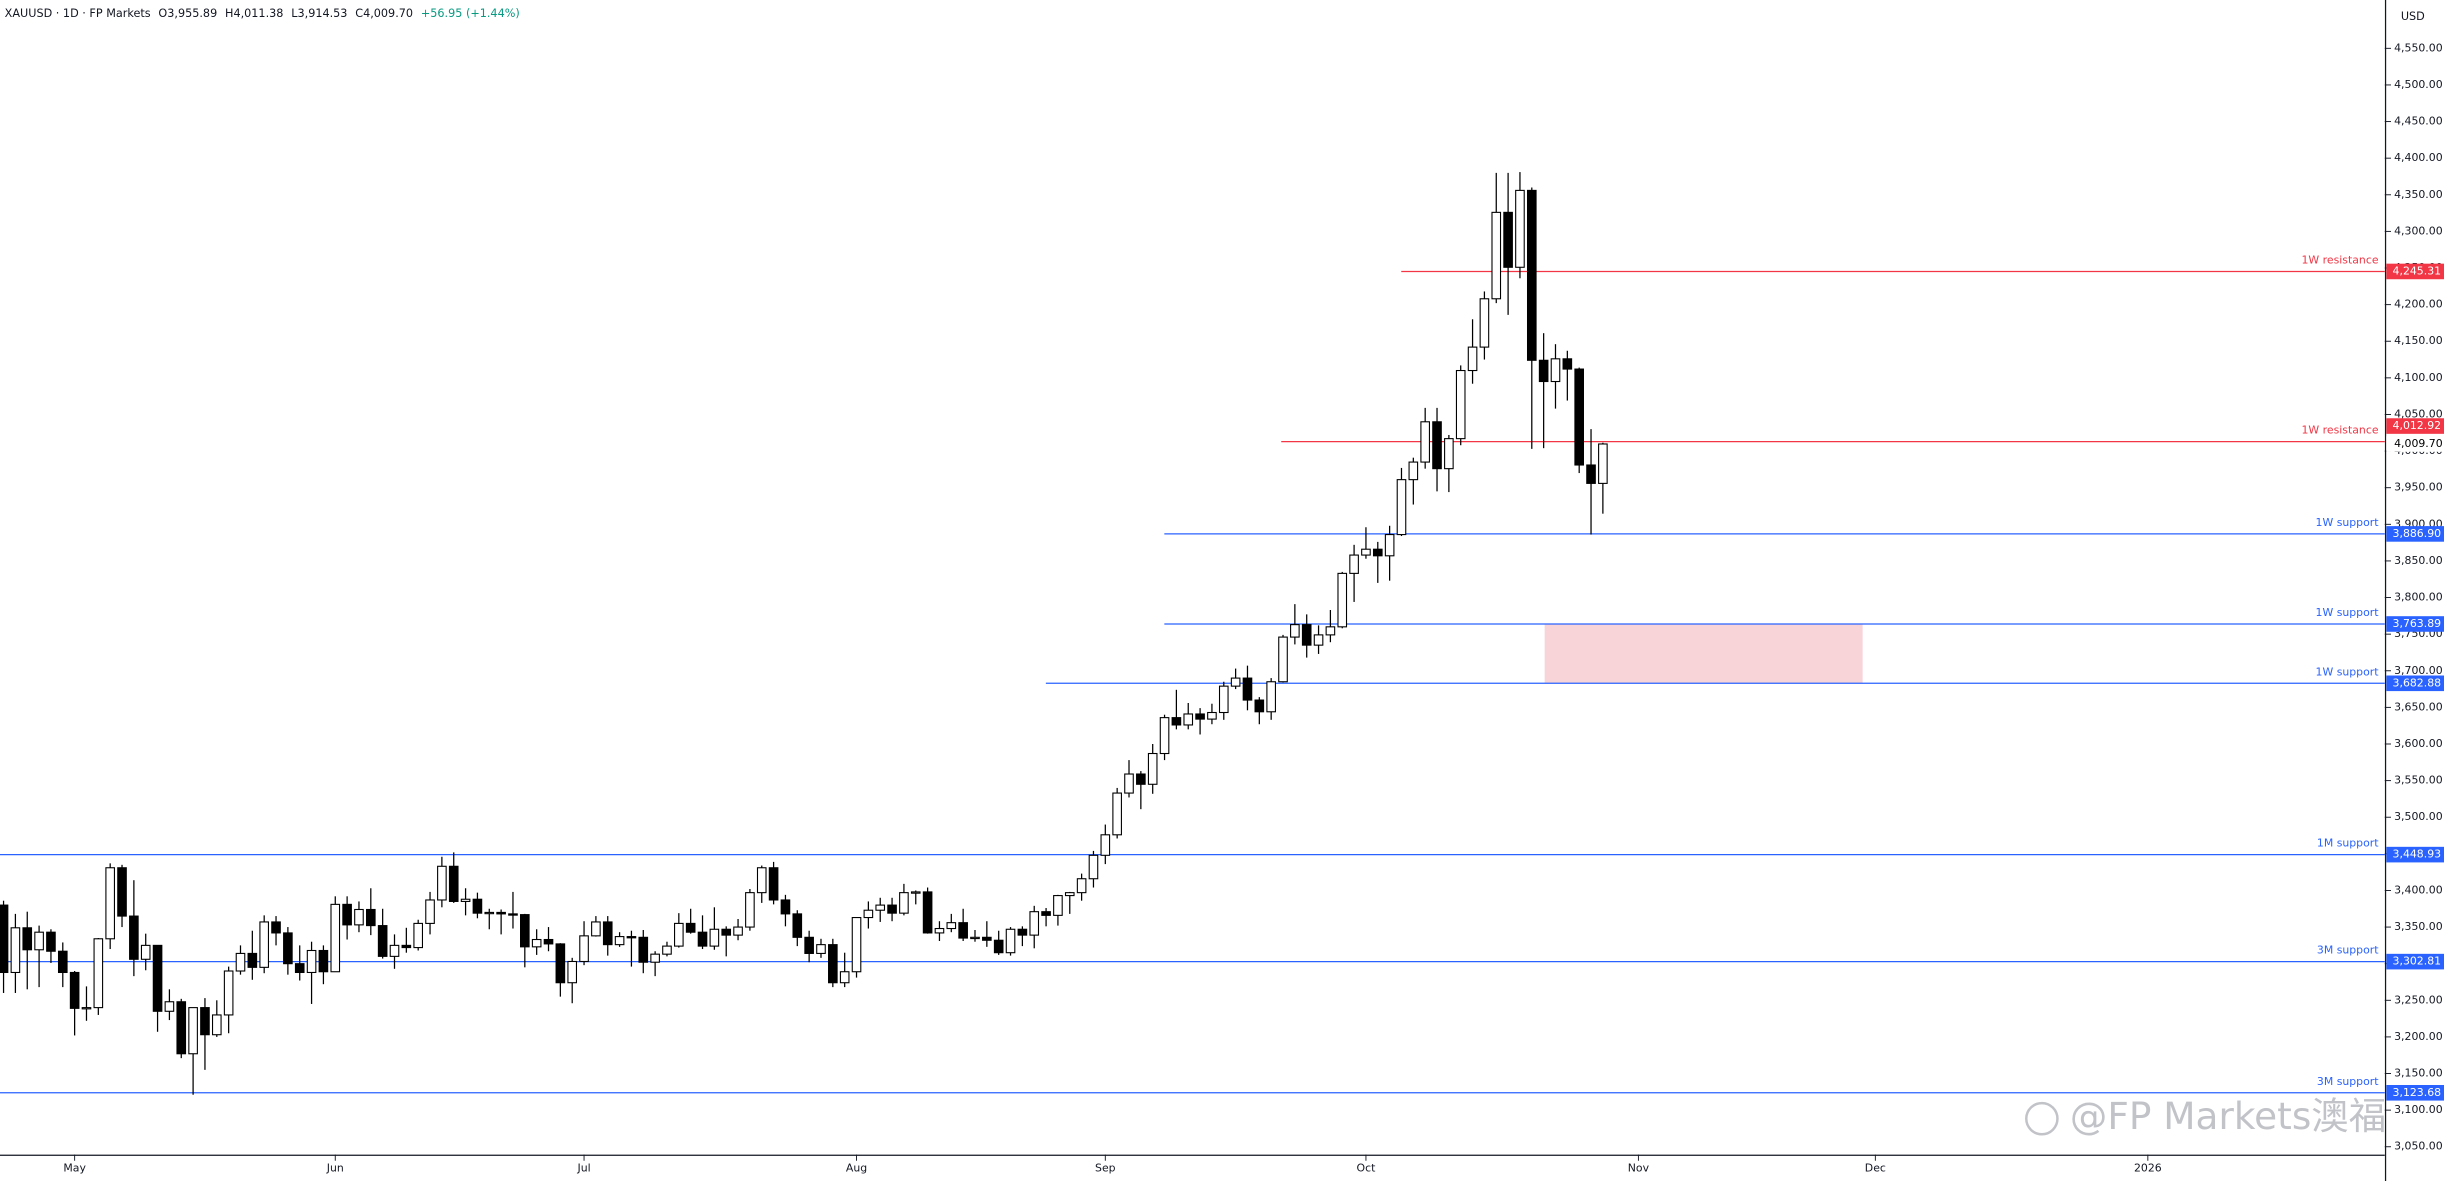 This screenshot has height=1181, width=2444. I want to click on y-tick-label: 3,500.00, so click(2418, 816).